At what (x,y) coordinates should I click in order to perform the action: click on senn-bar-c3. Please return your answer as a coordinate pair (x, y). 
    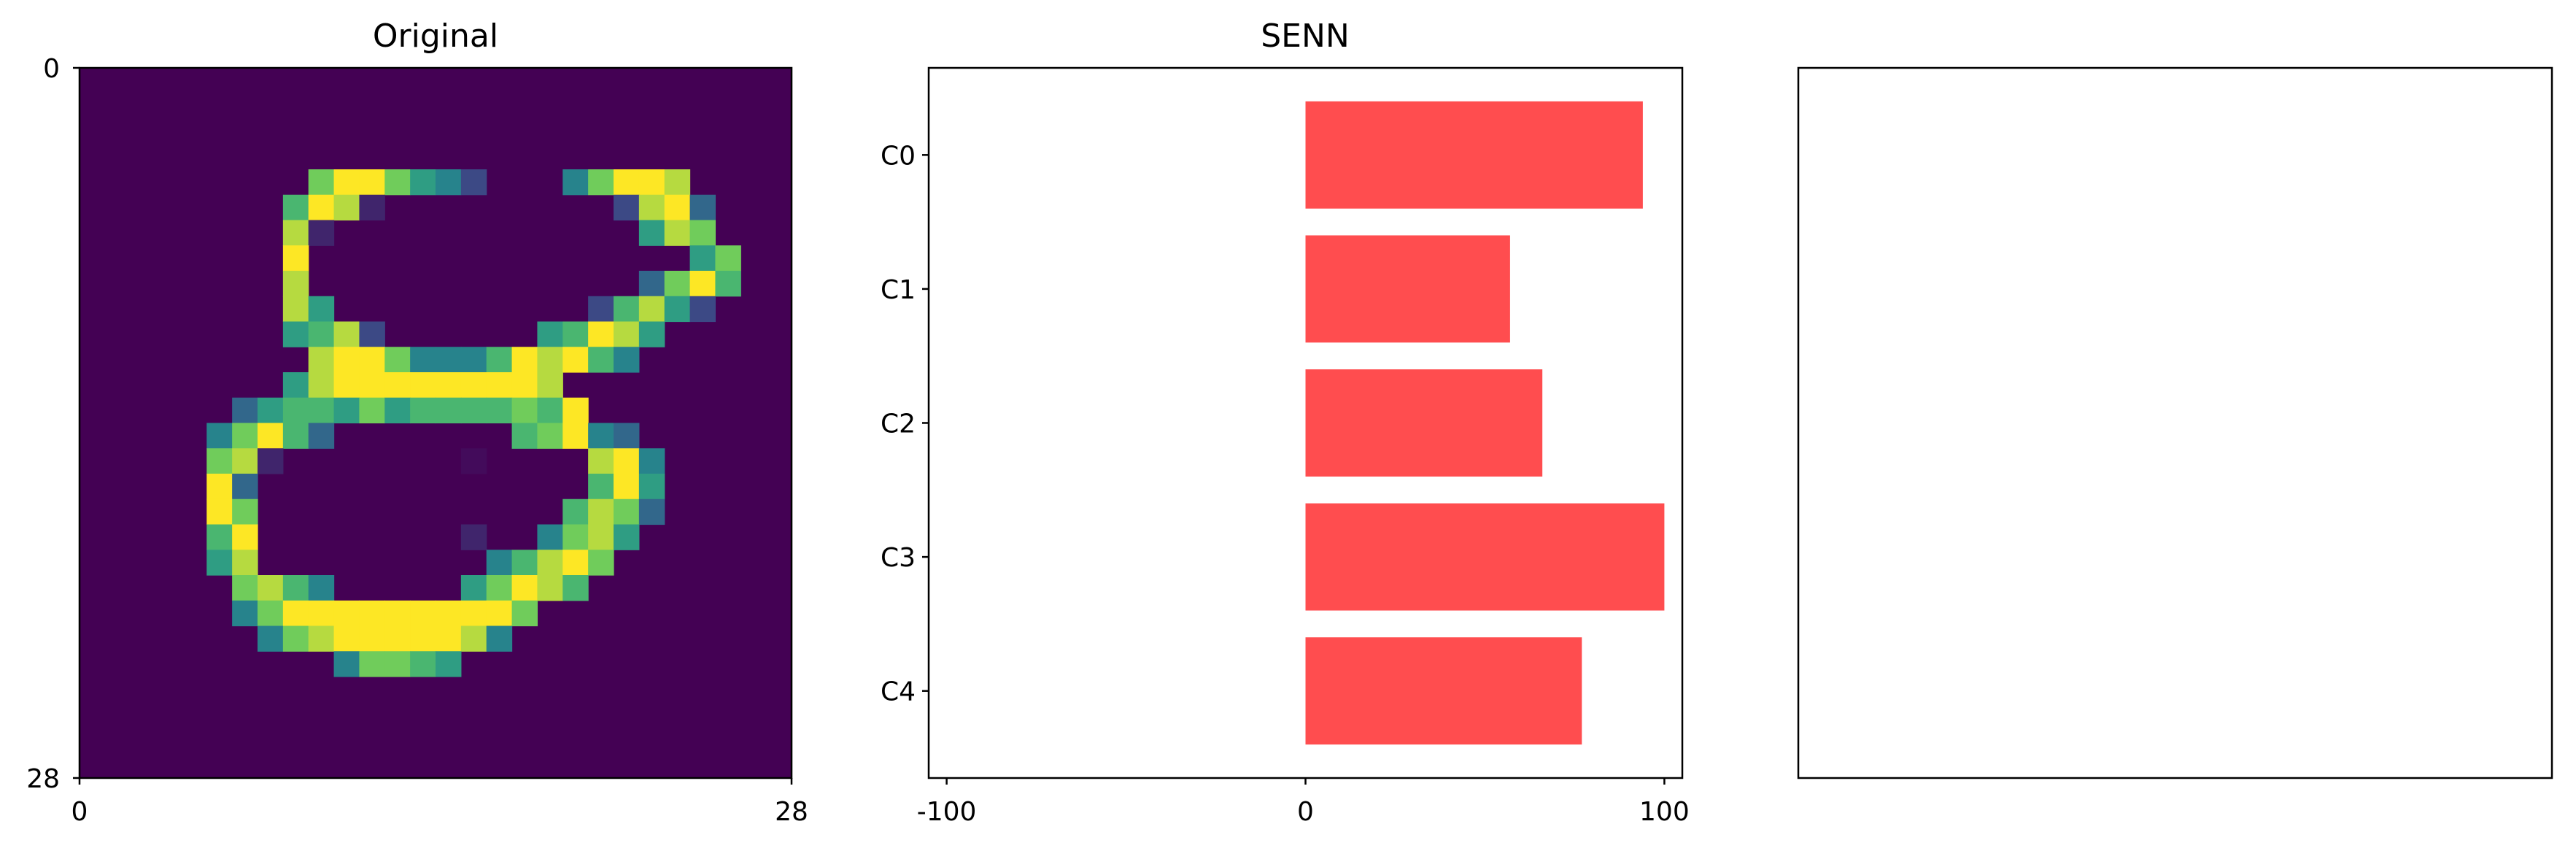
    Looking at the image, I should click on (1485, 557).